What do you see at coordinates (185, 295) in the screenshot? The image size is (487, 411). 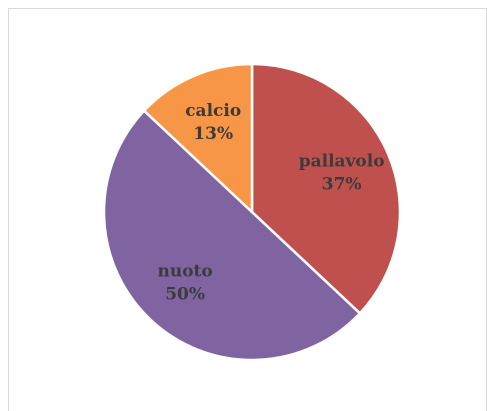 I see `slice-value-label: 50%` at bounding box center [185, 295].